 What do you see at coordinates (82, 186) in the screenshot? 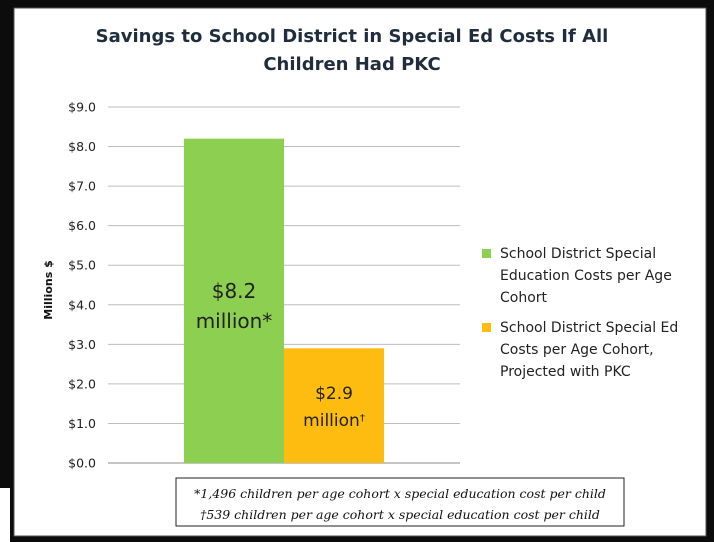
I see `y-tick-label: $7.0` at bounding box center [82, 186].